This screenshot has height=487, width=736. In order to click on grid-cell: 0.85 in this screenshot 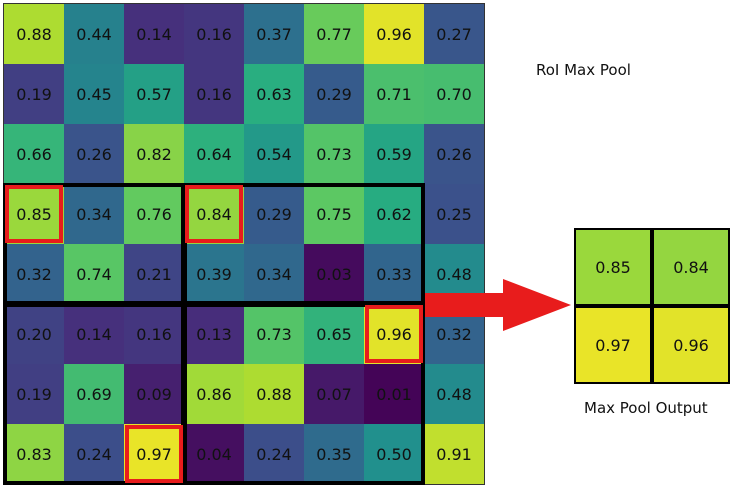, I will do `click(34, 214)`.